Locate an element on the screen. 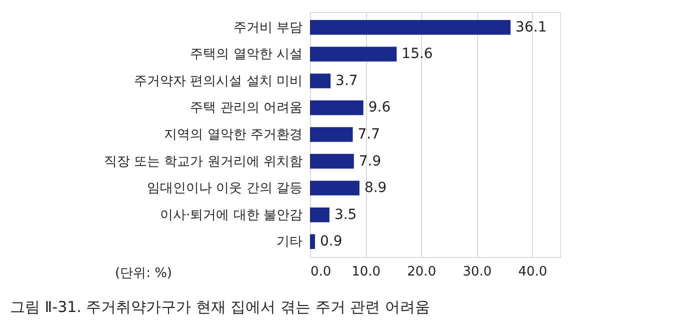 This screenshot has height=323, width=680. y-tick-label: 주거비 부담 is located at coordinates (267, 28).